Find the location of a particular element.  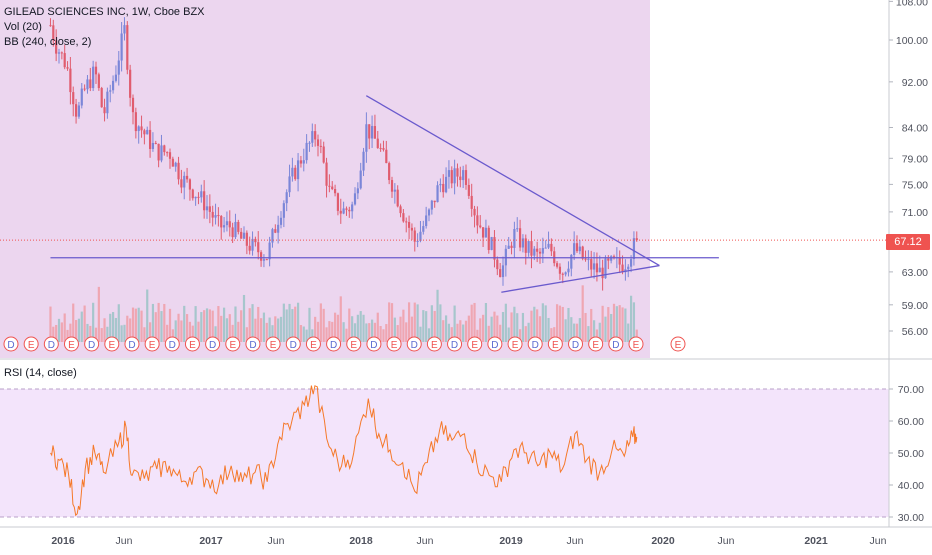

price-axis-tick: 71.00 is located at coordinates (908, 213).